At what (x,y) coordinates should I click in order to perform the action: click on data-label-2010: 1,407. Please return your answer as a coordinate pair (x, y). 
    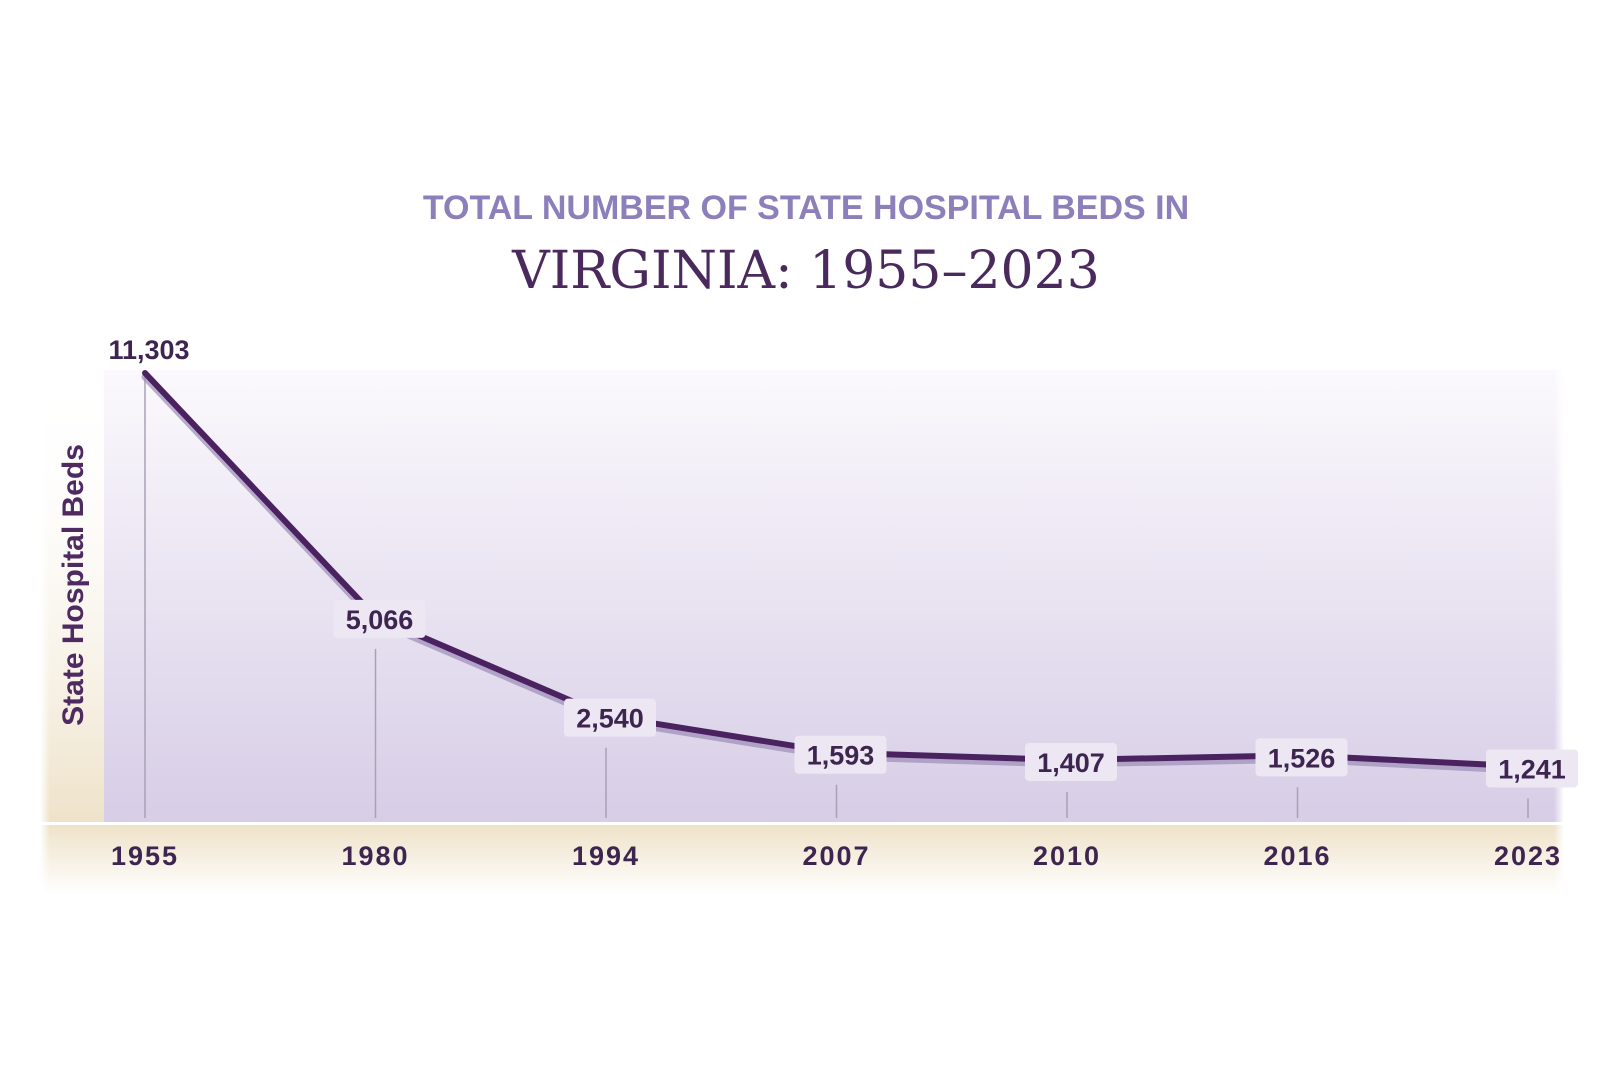
    Looking at the image, I should click on (1071, 763).